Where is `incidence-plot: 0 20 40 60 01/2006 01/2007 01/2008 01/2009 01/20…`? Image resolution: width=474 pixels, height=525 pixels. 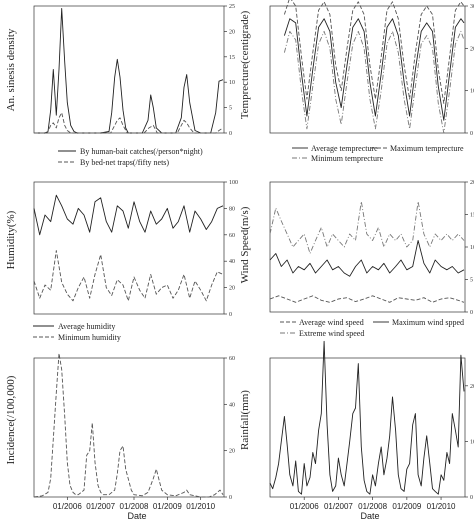
incidence-plot: 0 20 40 60 01/2006 01/2007 01/2008 01/2009 01/20… is located at coordinates (134, 431).